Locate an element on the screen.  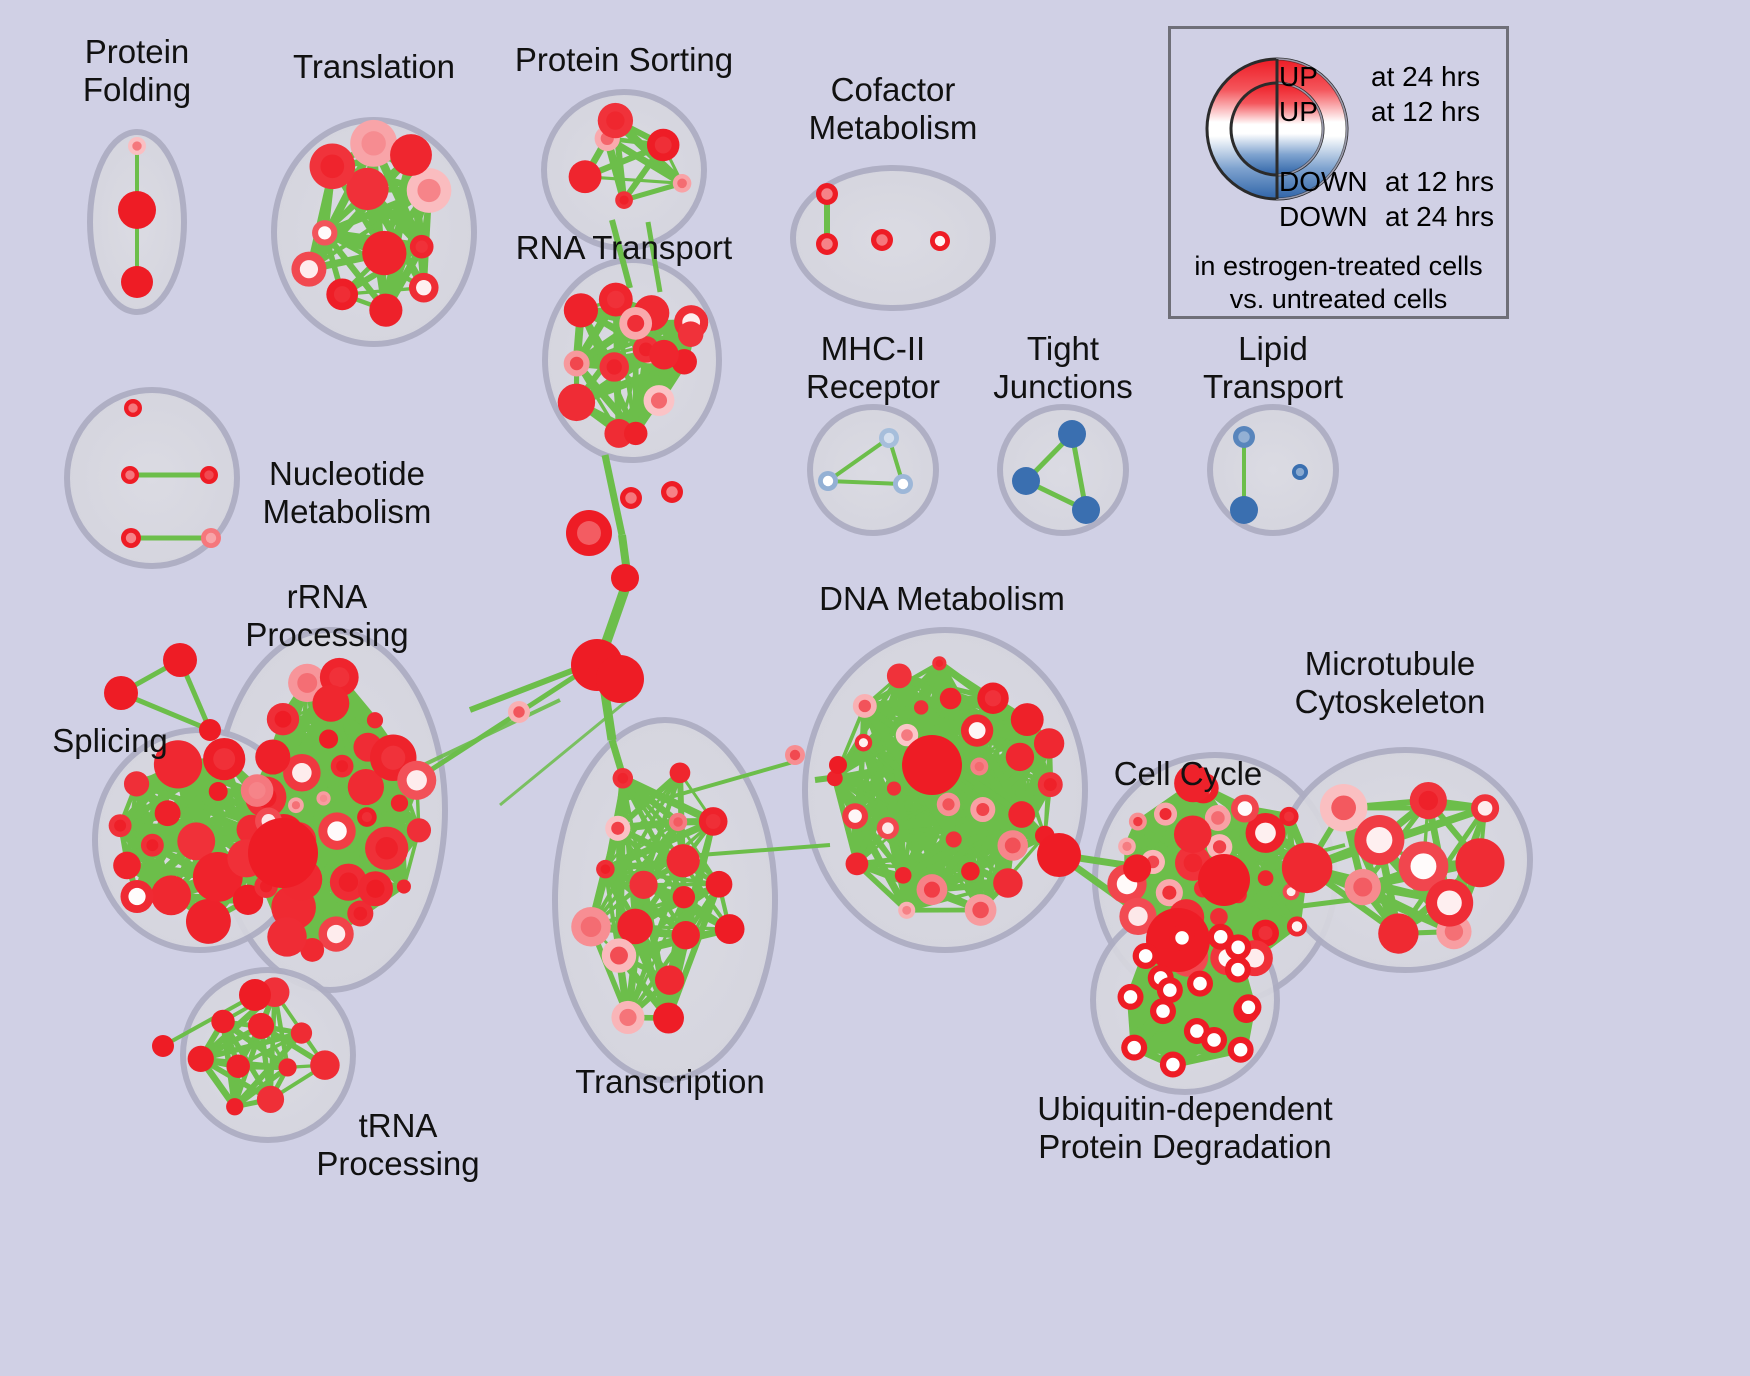
legend-row-3-label: DOWN is located at coordinates (1323, 216).